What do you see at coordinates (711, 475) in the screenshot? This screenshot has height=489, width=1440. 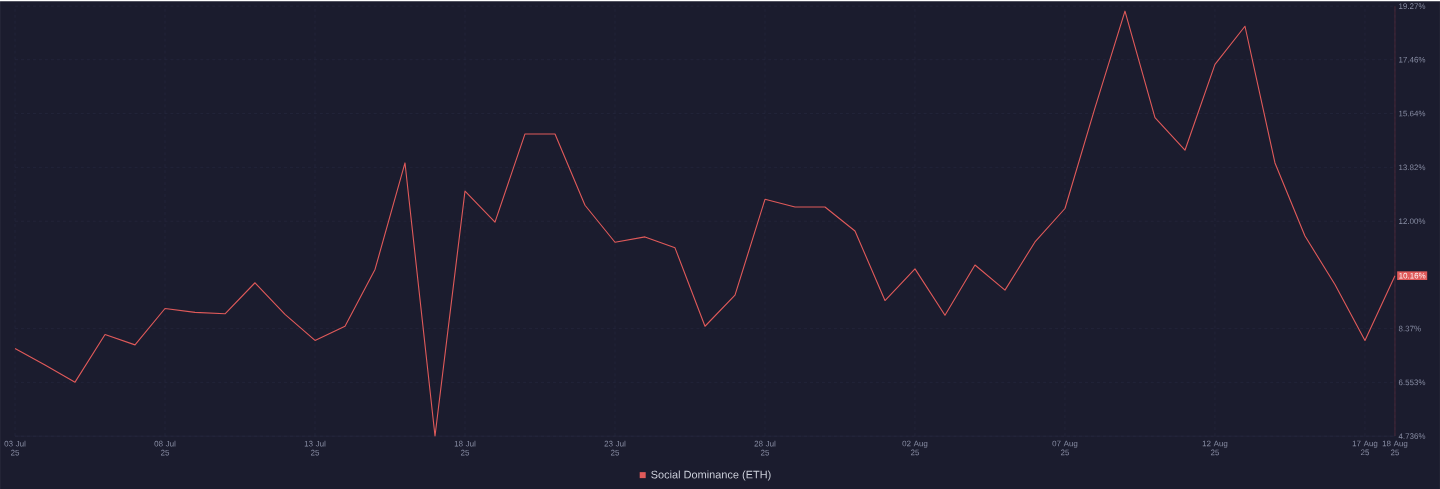 I see `legend-label: Social Dominance (ETH)` at bounding box center [711, 475].